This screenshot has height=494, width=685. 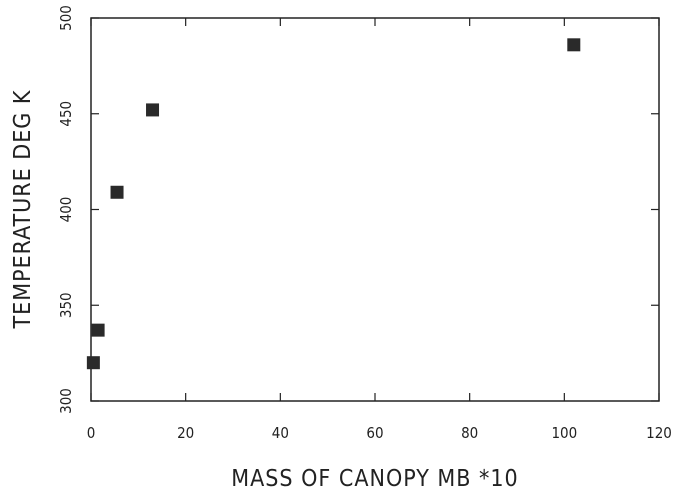 I want to click on x-tick-label: 100, so click(x=564, y=433).